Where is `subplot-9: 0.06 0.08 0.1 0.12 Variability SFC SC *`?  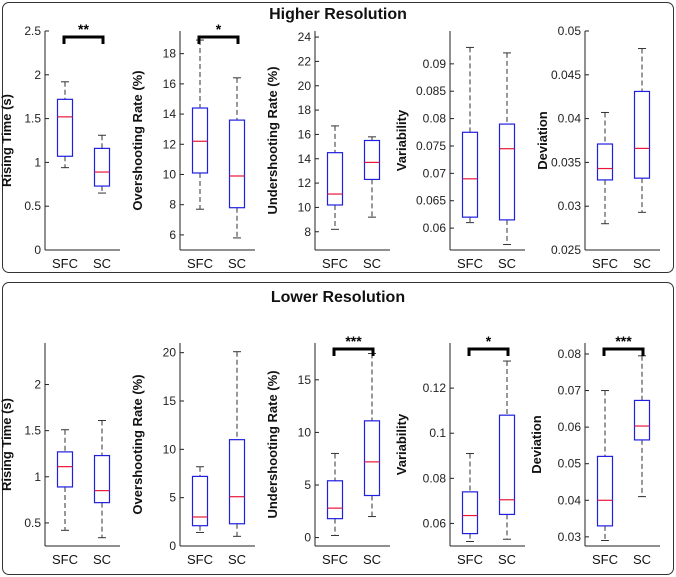
subplot-9: 0.06 0.08 0.1 0.12 Variability SFC SC * is located at coordinates (459, 450).